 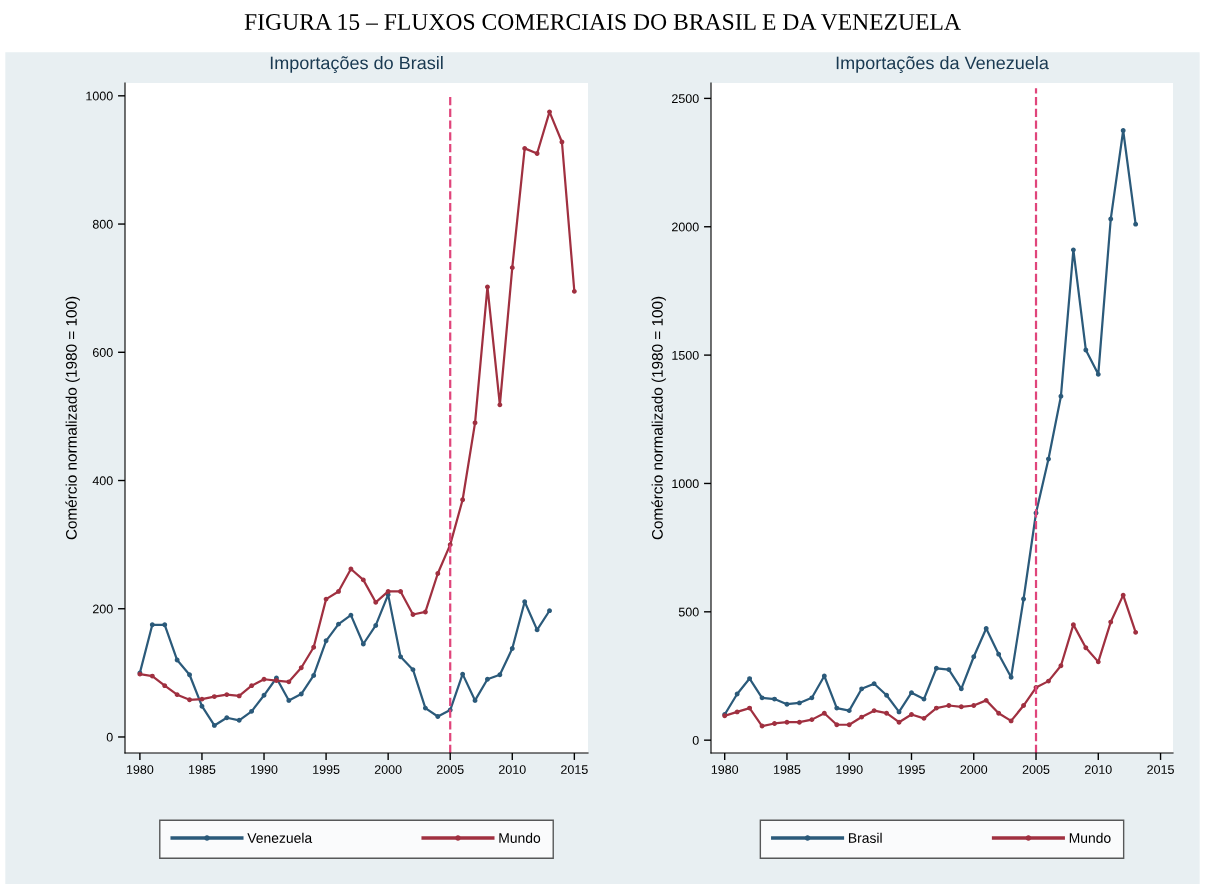 What do you see at coordinates (685, 227) in the screenshot?
I see `y-tick-label: 2000` at bounding box center [685, 227].